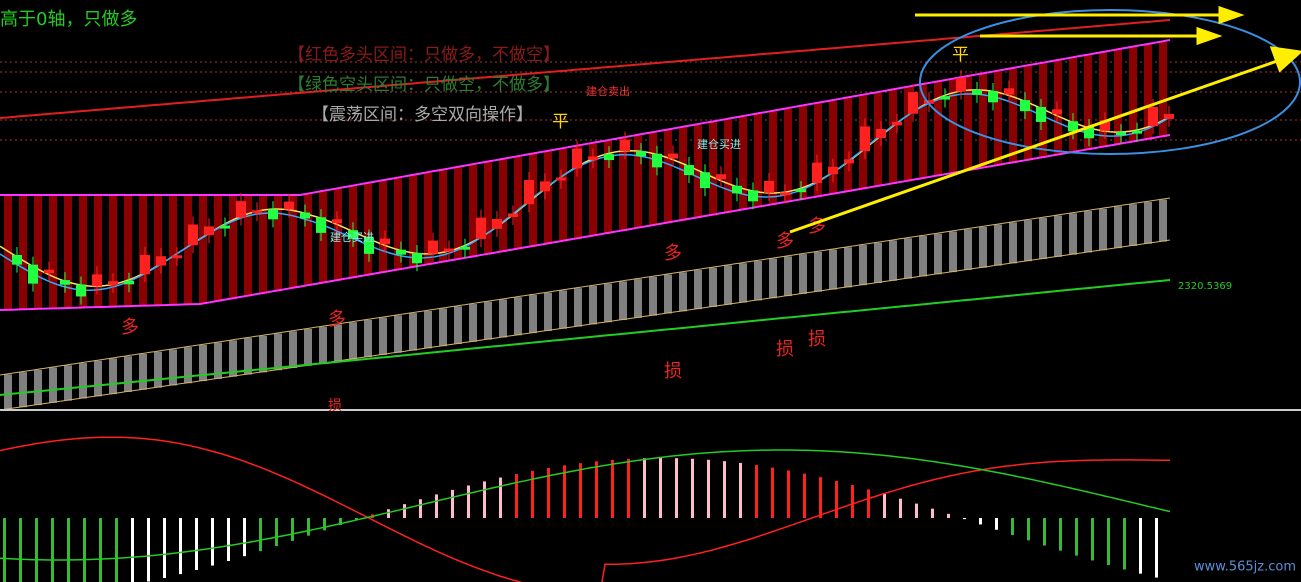 This screenshot has width=1301, height=582. Describe the element at coordinates (1110, 82) in the screenshot. I see `highlight-ellipse` at that location.